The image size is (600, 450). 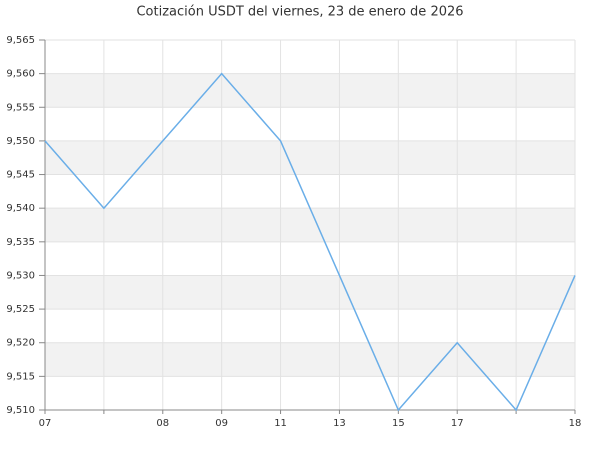 I want to click on x-tick-label: 11, so click(x=280, y=423).